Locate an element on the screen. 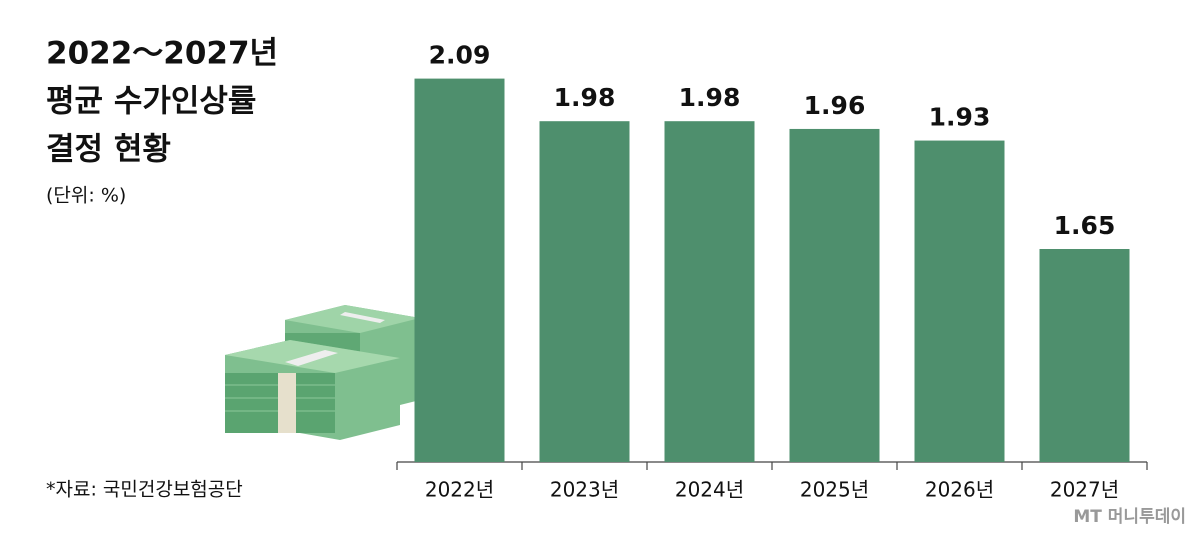 The image size is (1200, 539). x-tick-label: 2024년 is located at coordinates (709, 490).